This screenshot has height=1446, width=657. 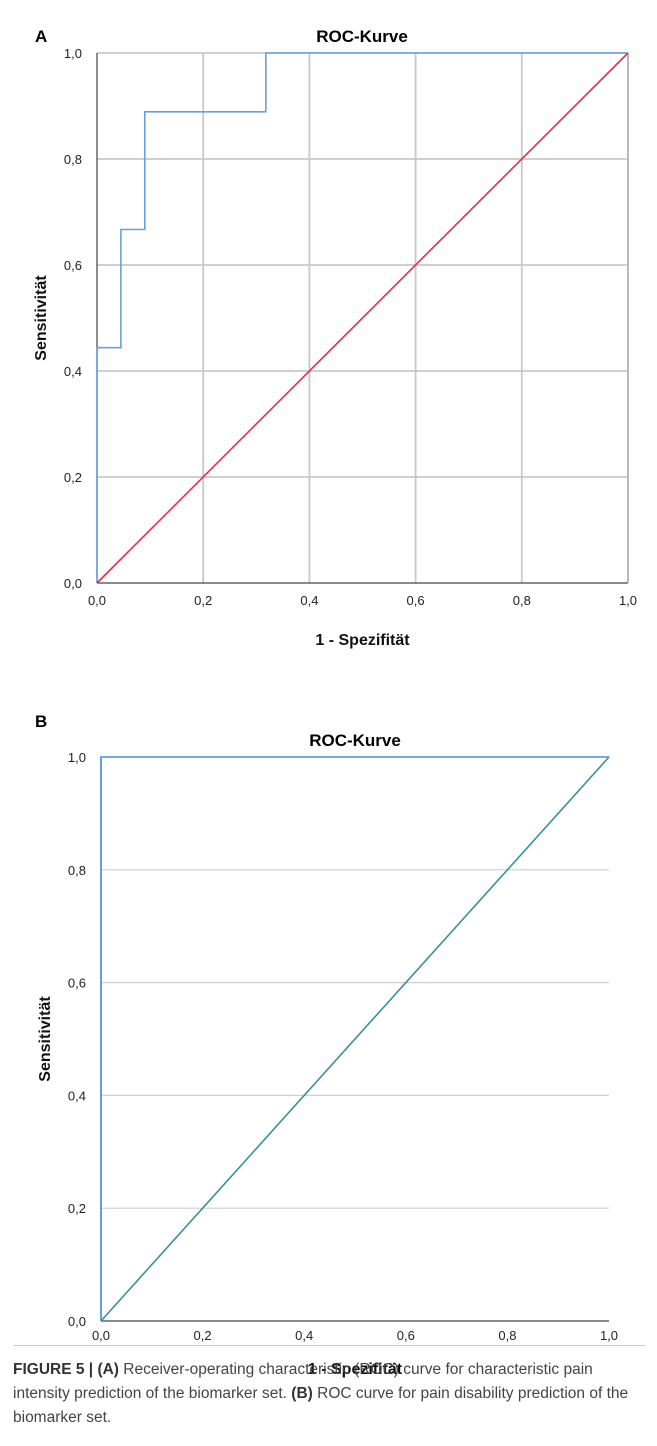 I want to click on y-tick-label-b: 1,0, so click(x=77, y=757).